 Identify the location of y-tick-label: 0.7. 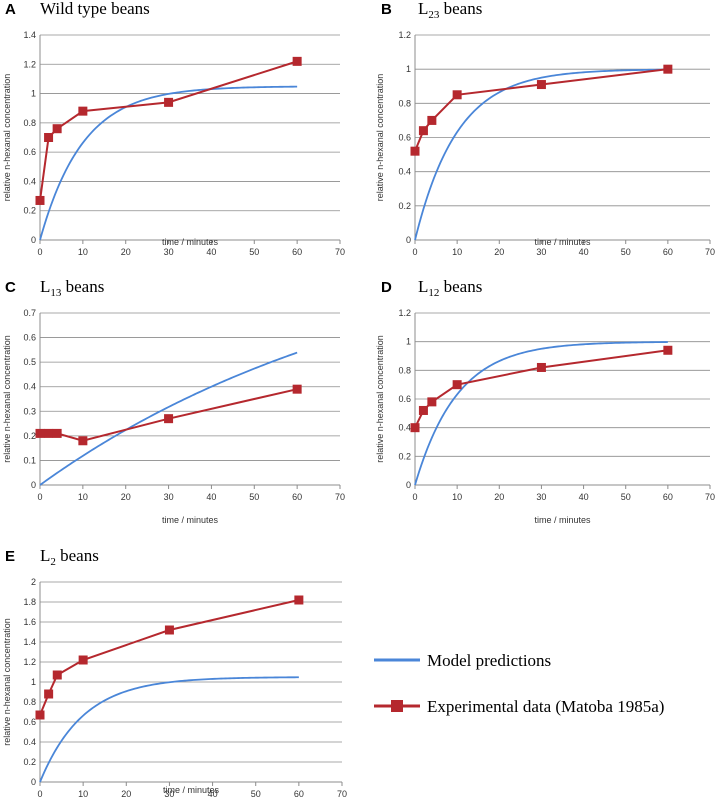
(29, 313).